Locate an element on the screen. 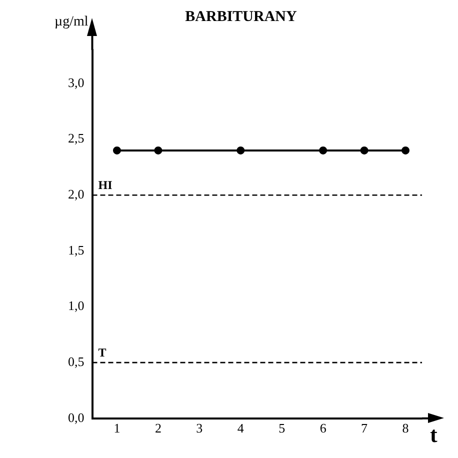  y-tick-label: 2,0 is located at coordinates (76, 194).